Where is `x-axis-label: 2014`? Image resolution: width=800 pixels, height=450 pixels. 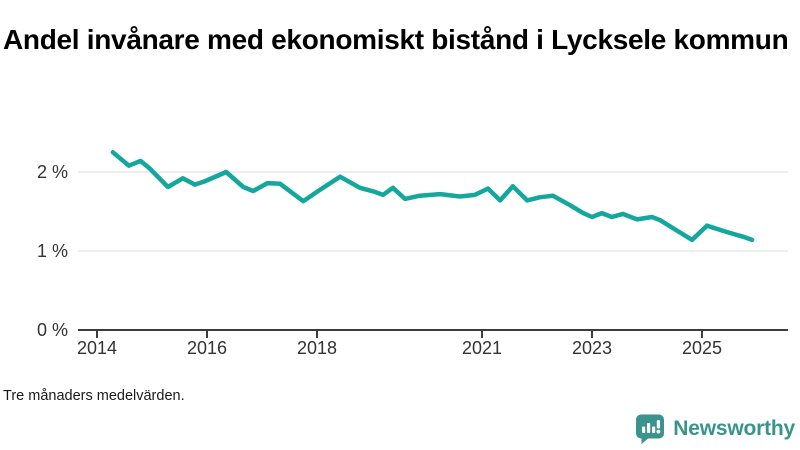 x-axis-label: 2014 is located at coordinates (97, 348).